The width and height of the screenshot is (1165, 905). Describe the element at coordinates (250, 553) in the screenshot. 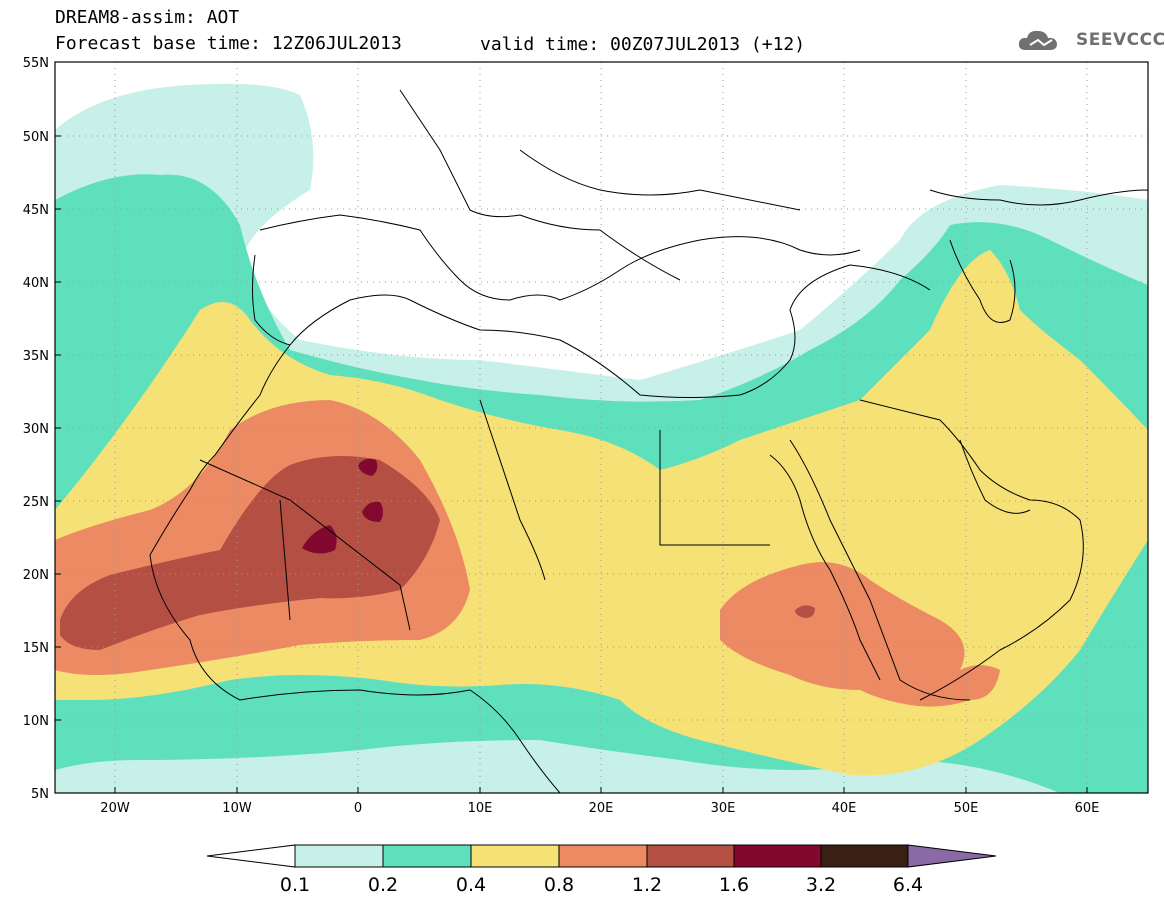

I see `aot-band-1.2` at that location.